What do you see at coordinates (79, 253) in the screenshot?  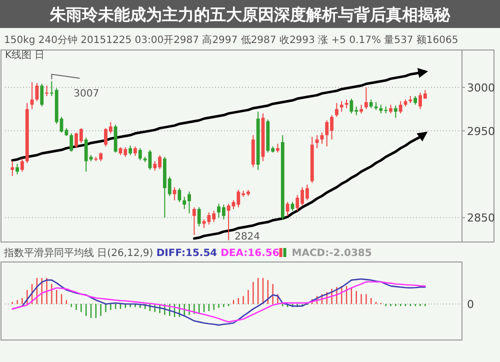 I see `chart-title: 指数平滑异同平均线 日(26,12,9)` at bounding box center [79, 253].